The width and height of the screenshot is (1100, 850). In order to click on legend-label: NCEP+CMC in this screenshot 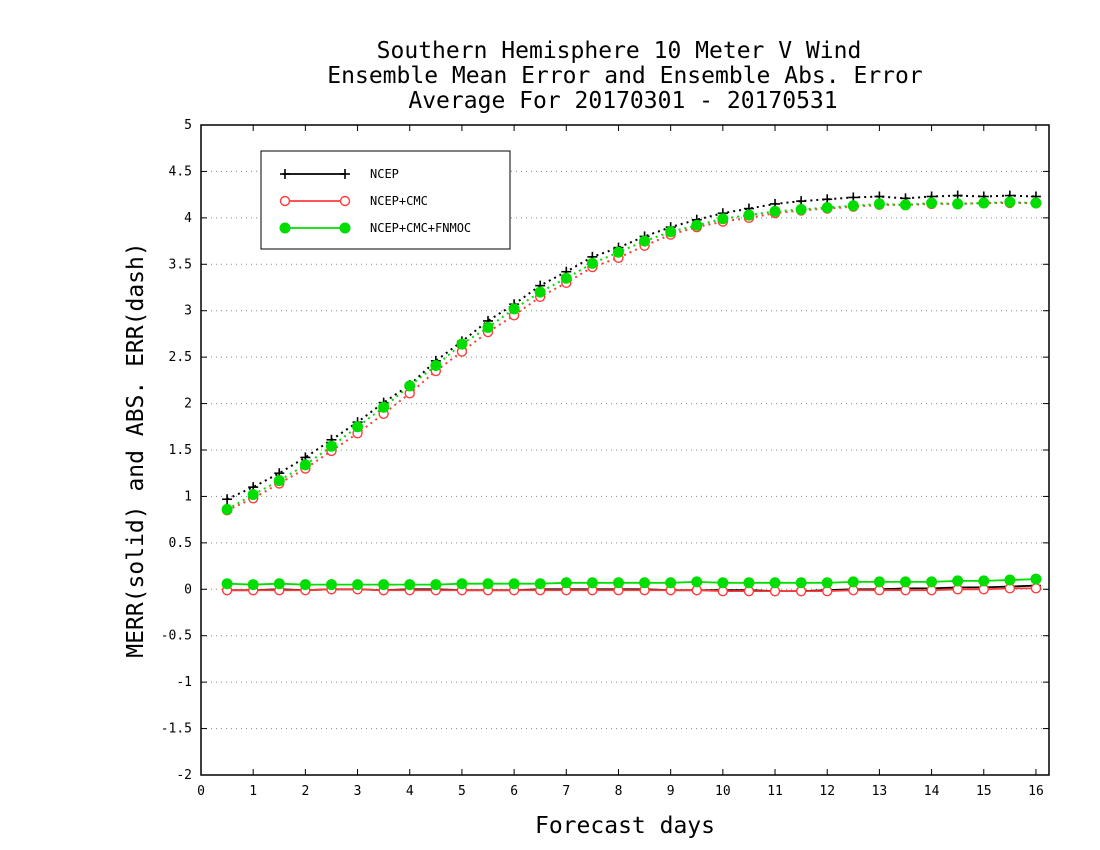, I will do `click(399, 201)`.